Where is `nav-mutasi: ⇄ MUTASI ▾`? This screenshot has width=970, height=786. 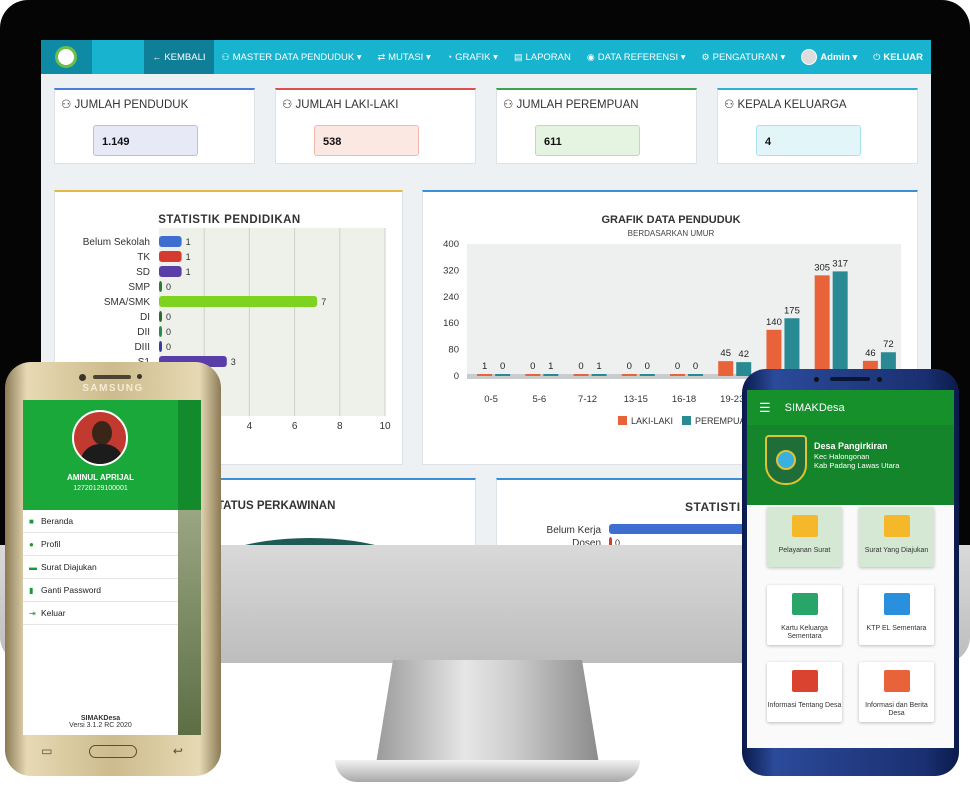
nav-mutasi: ⇄ MUTASI ▾ is located at coordinates (404, 57).